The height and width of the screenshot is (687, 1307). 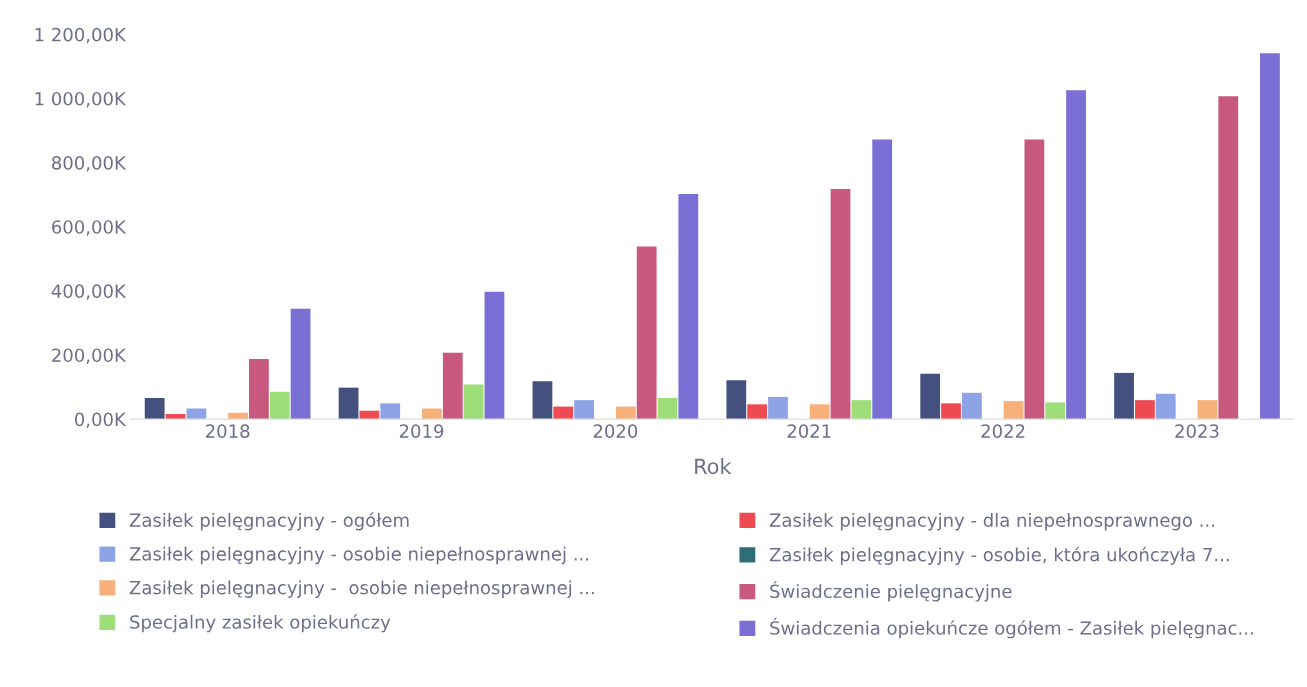 What do you see at coordinates (81, 99) in the screenshot?
I see `y-tick-label: 1 000,00K` at bounding box center [81, 99].